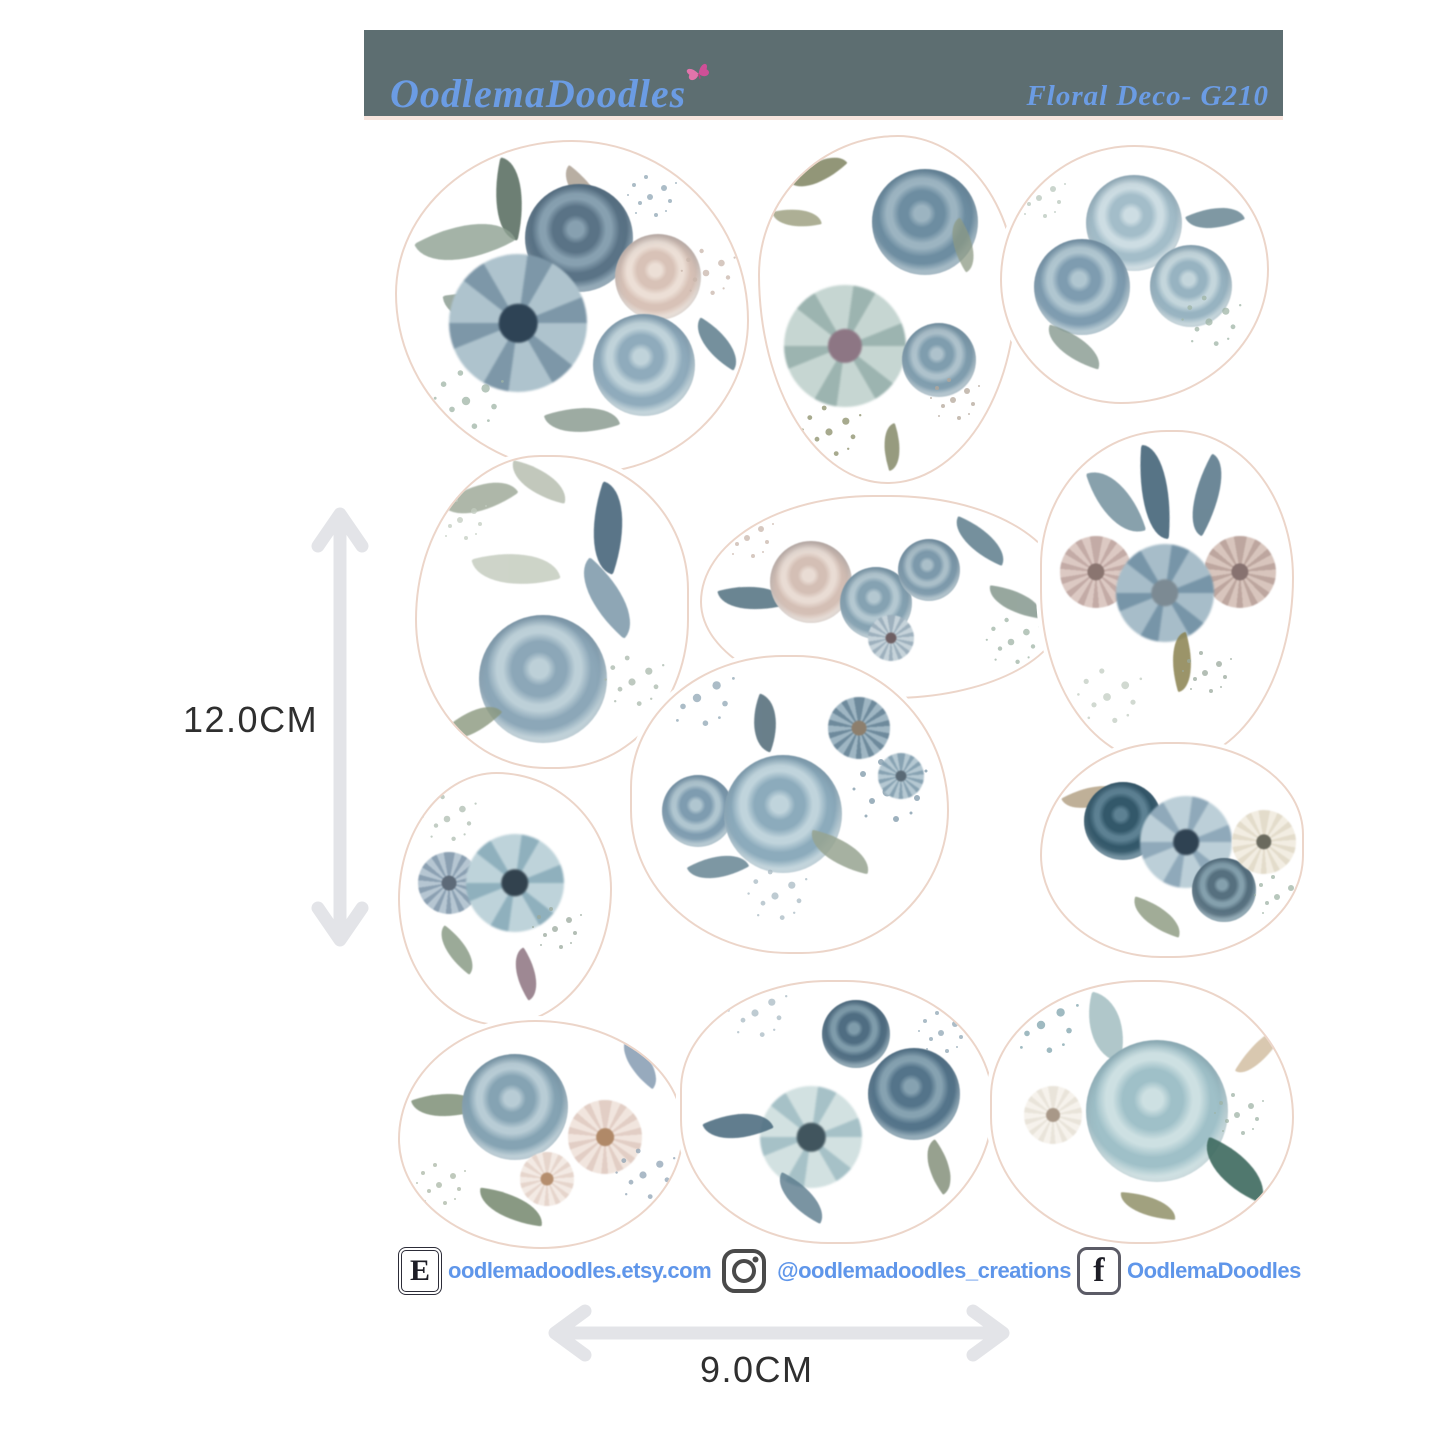 This screenshot has height=1445, width=1445. Describe the element at coordinates (779, 1333) in the screenshot. I see `width-arrow` at that location.